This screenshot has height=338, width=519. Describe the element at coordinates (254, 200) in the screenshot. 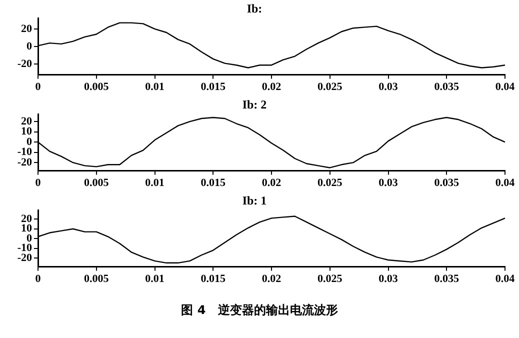

I see `chart-title: Ib: 1` at that location.